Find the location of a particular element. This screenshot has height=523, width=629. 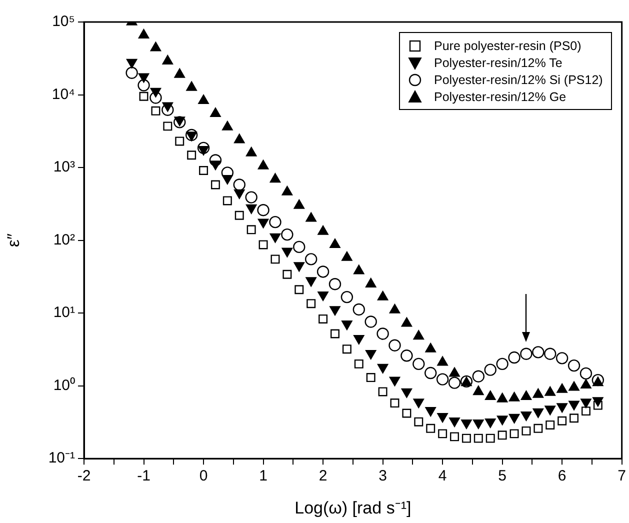

legend-label: Polyester-resin/12% Si (PS12) is located at coordinates (518, 79).